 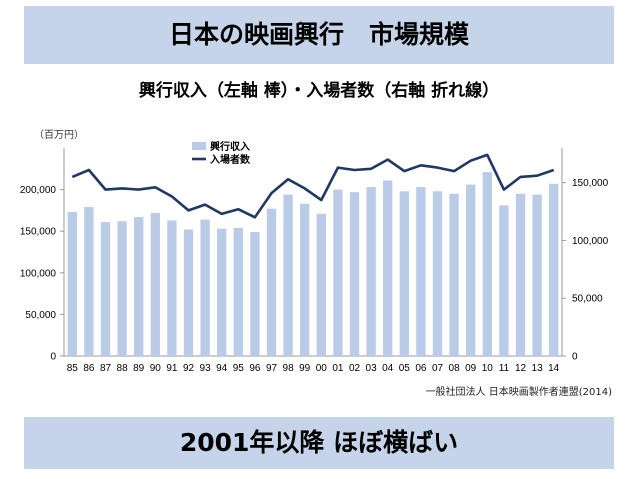 I want to click on source-credit: 一般社団法人 日本映画製作者連盟(2014), so click(x=518, y=392).